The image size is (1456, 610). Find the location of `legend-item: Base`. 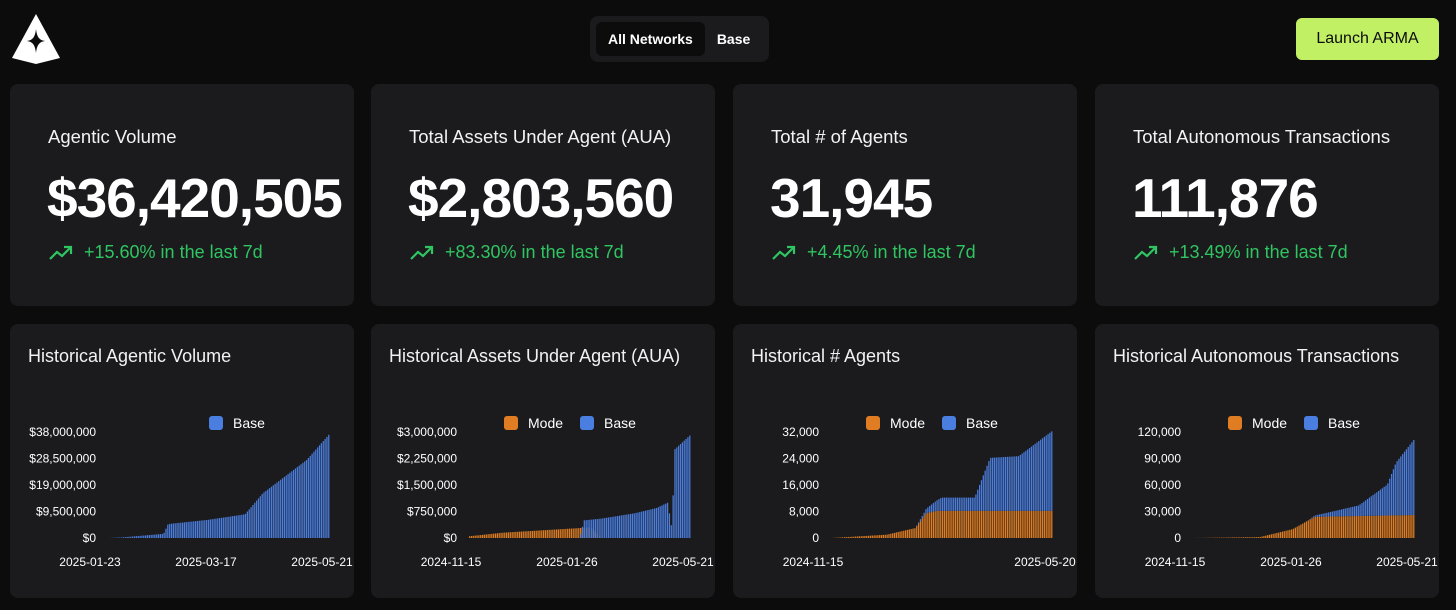

legend-item: Base is located at coordinates (237, 423).